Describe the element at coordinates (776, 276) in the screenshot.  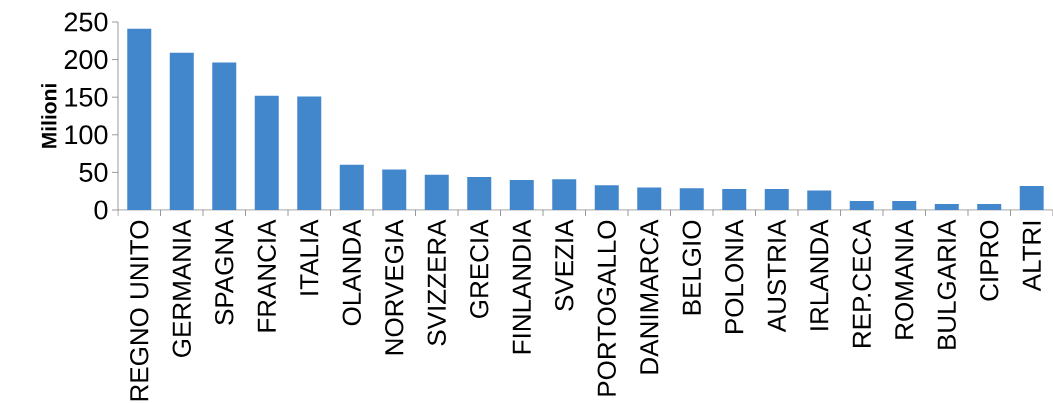
I see `x-tick-label: AUSTRIA` at that location.